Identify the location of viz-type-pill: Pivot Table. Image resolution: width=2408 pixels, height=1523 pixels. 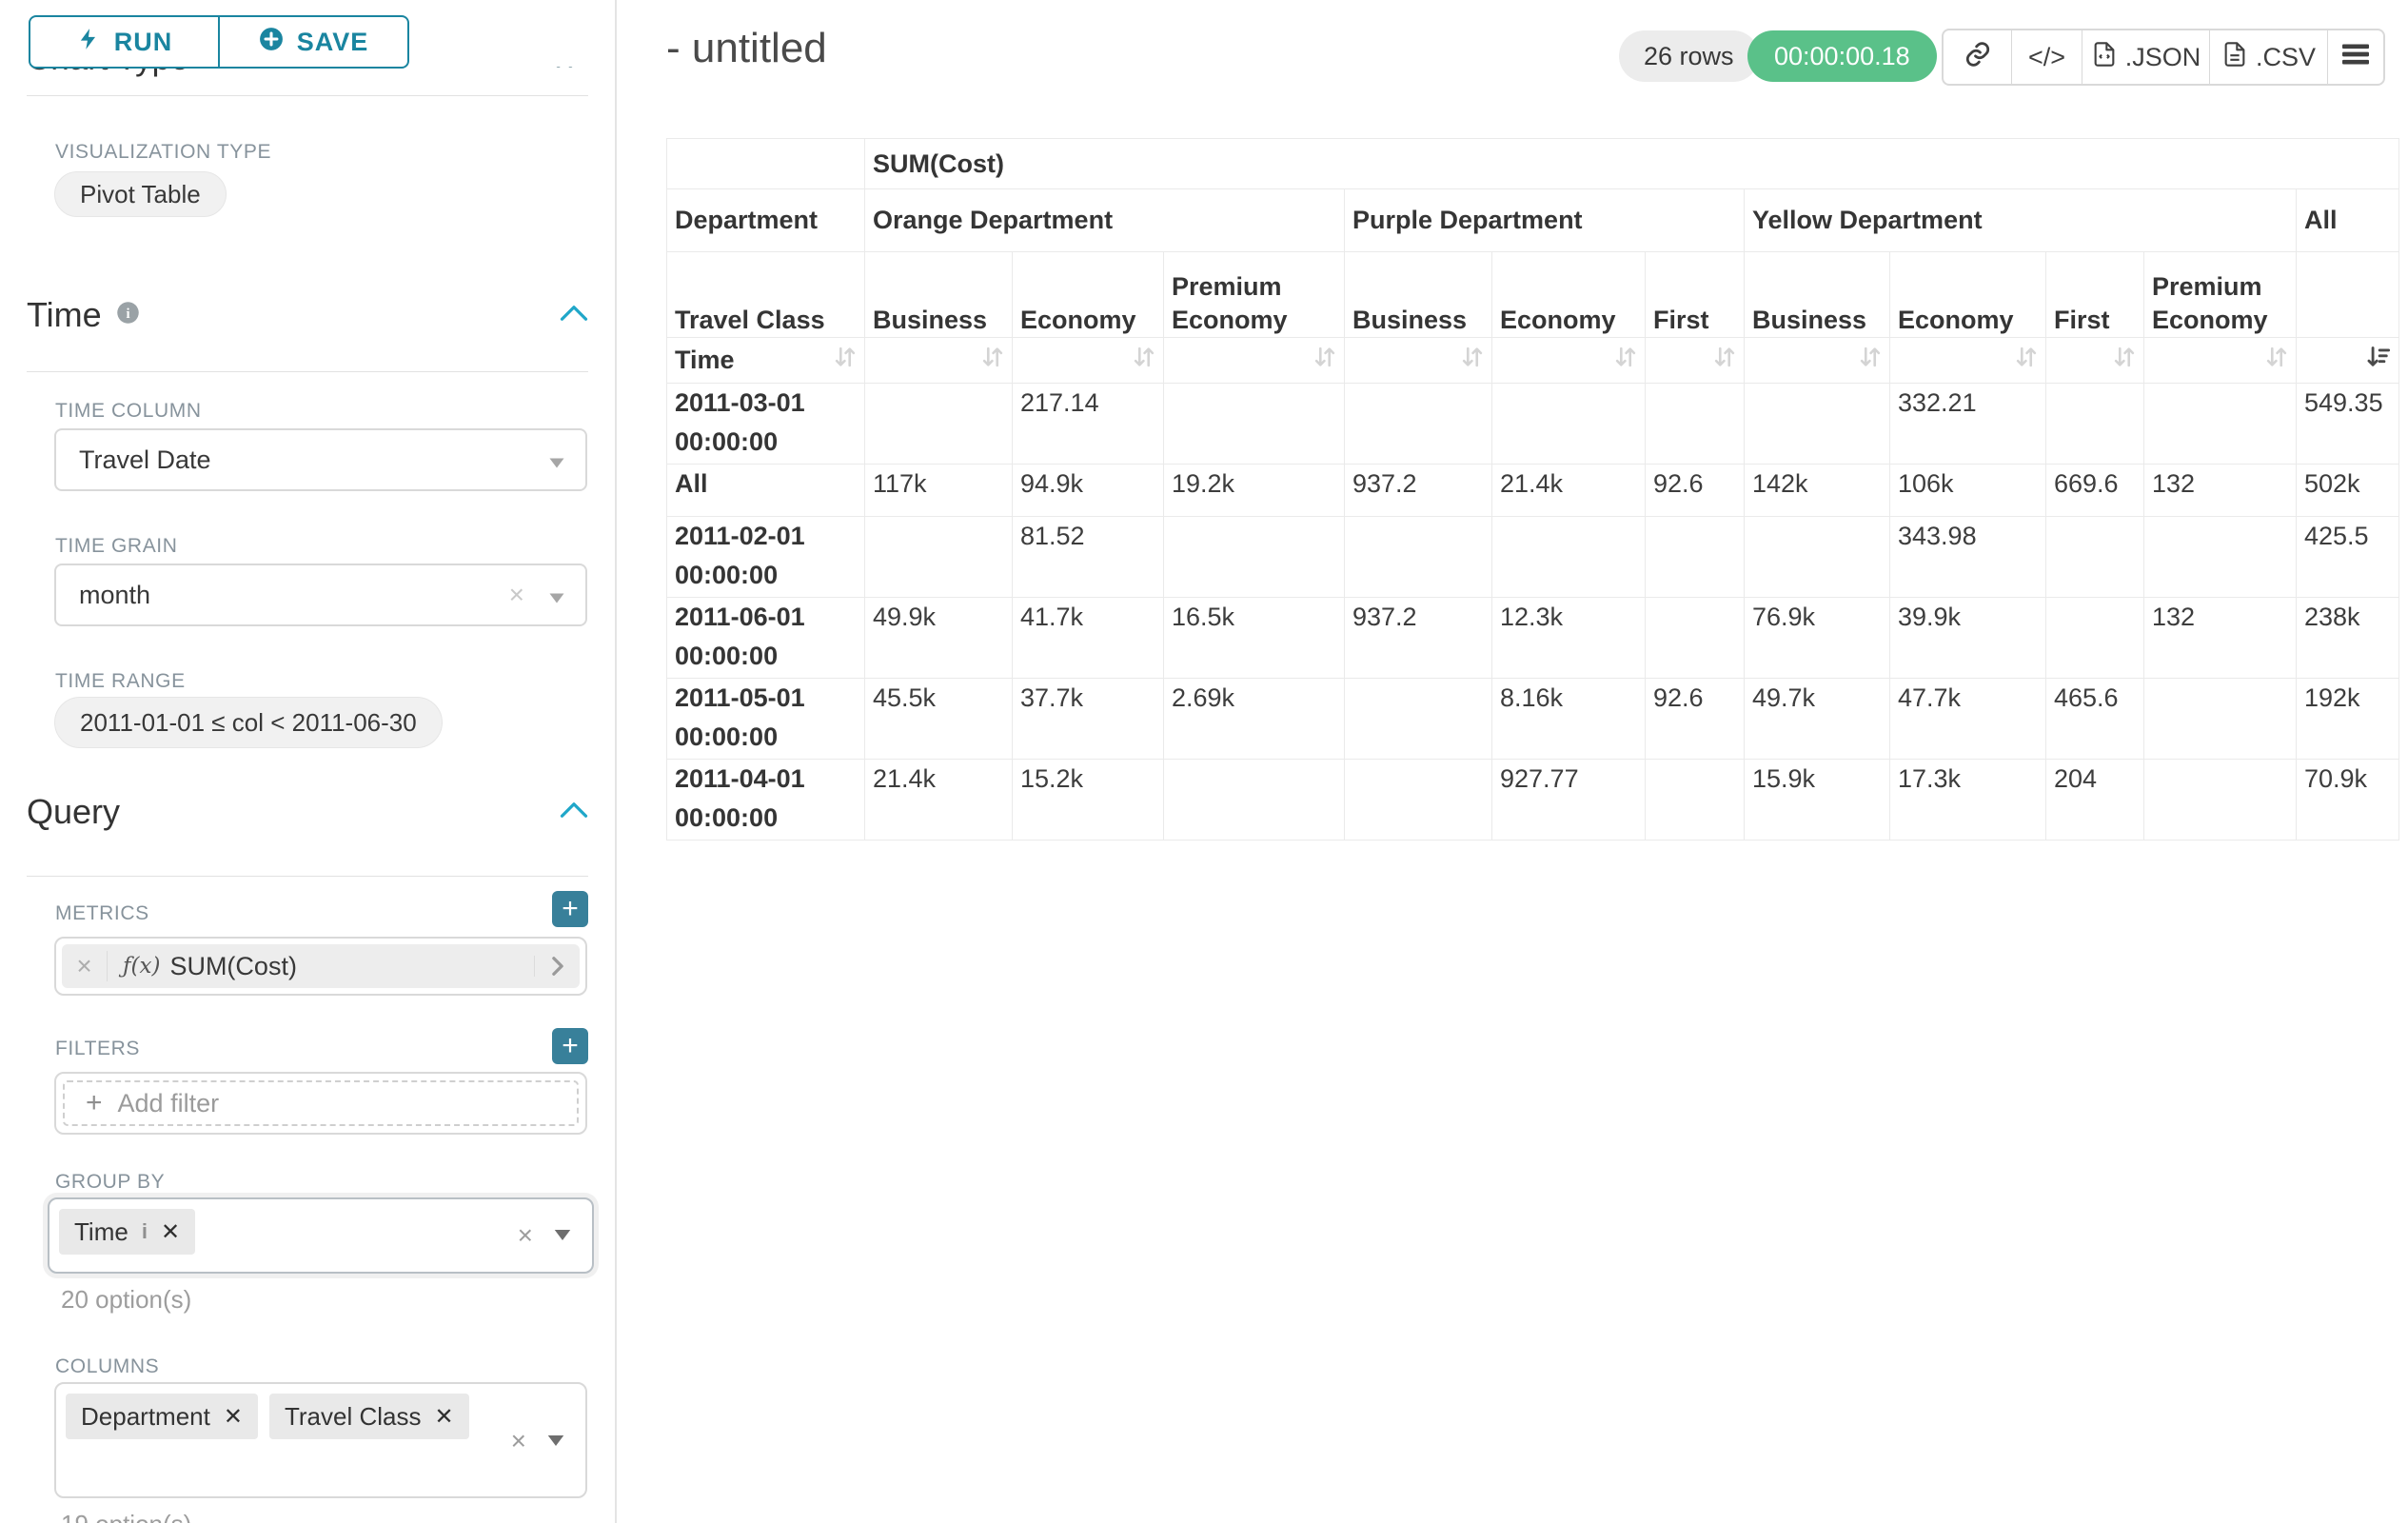
(140, 194).